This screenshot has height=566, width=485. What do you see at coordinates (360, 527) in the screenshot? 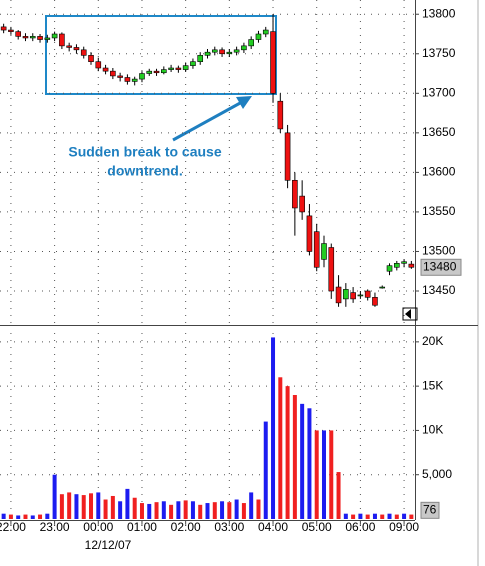
I see `x-tick-label: 06:00` at bounding box center [360, 527].